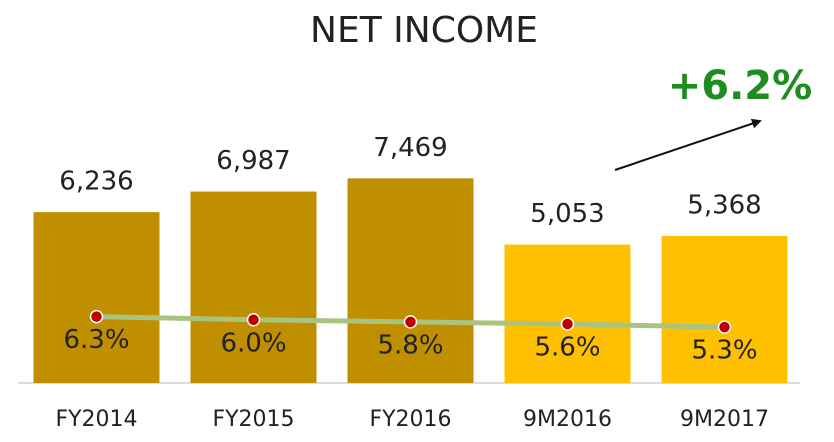  I want to click on bar-value-label: 5,053, so click(567, 214).